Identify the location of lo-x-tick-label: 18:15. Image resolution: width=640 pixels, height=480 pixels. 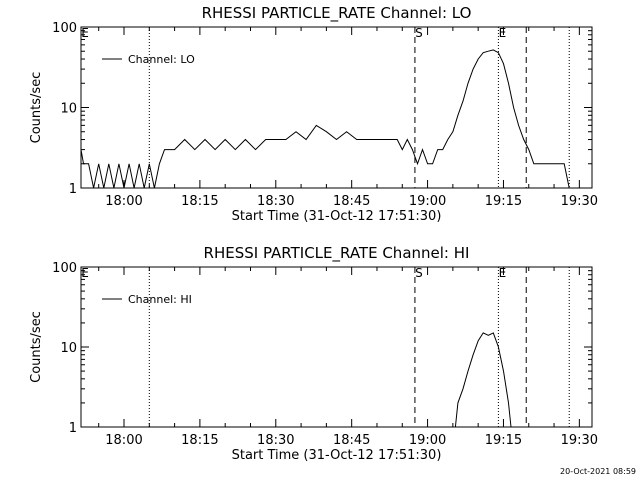
(199, 201).